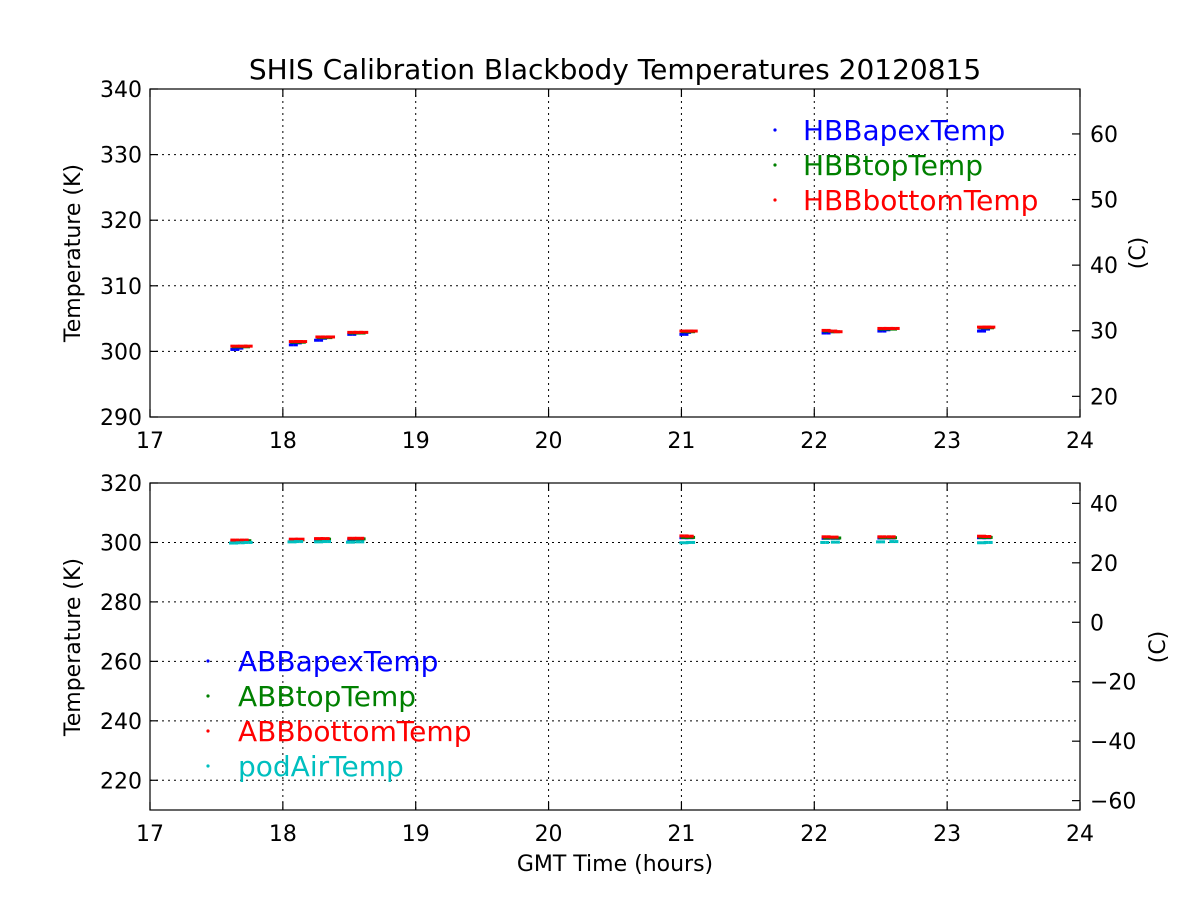 The image size is (1200, 900). Describe the element at coordinates (121, 221) in the screenshot. I see `top-y-tick-label: 320` at that location.